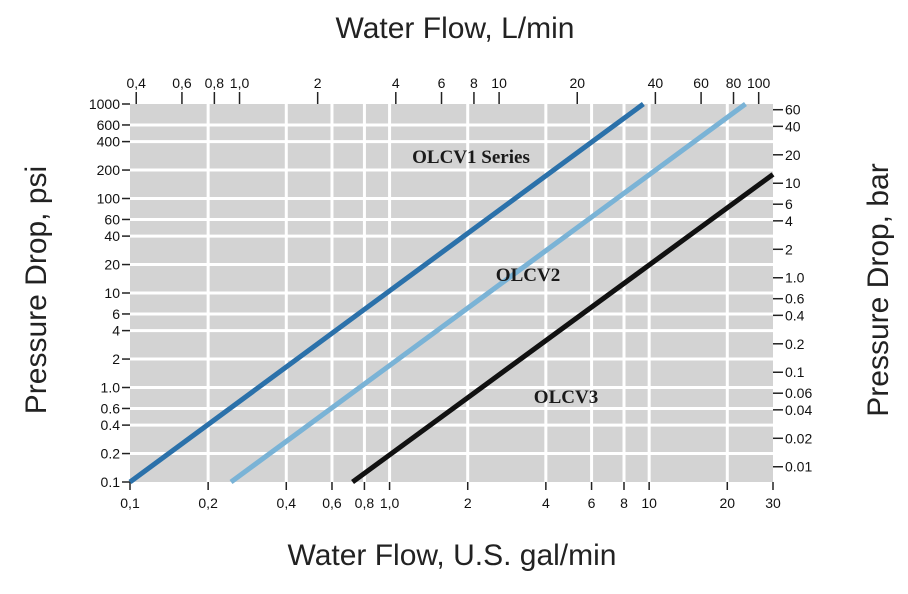  Describe the element at coordinates (116, 359) in the screenshot. I see `y-tick-label: 2` at that location.